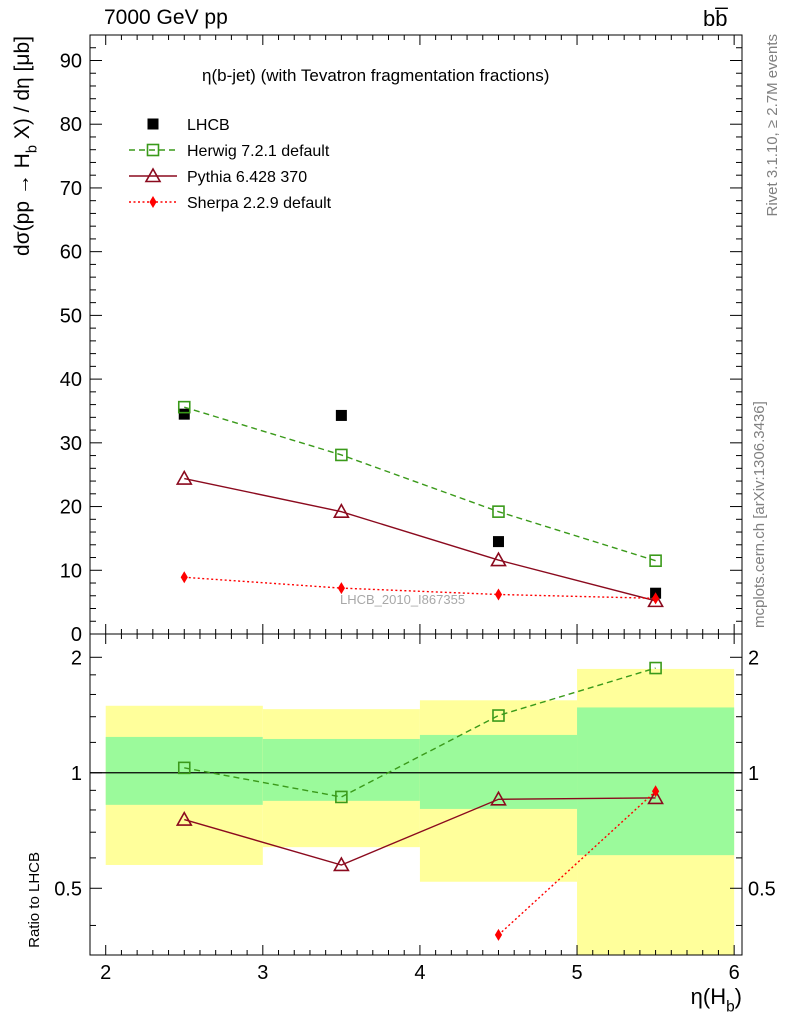 This screenshot has width=786, height=1024. What do you see at coordinates (577, 863) in the screenshot?
I see `ratio-line-sherpa-2-2-9-default` at bounding box center [577, 863].